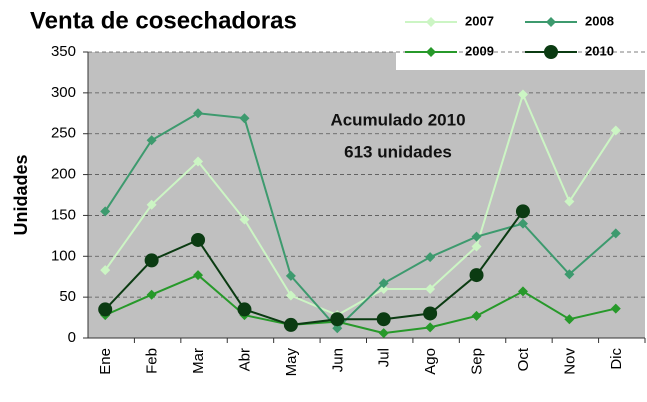 This screenshot has height=402, width=647. What do you see at coordinates (67, 296) in the screenshot?
I see `y-tick-label: 50` at bounding box center [67, 296].